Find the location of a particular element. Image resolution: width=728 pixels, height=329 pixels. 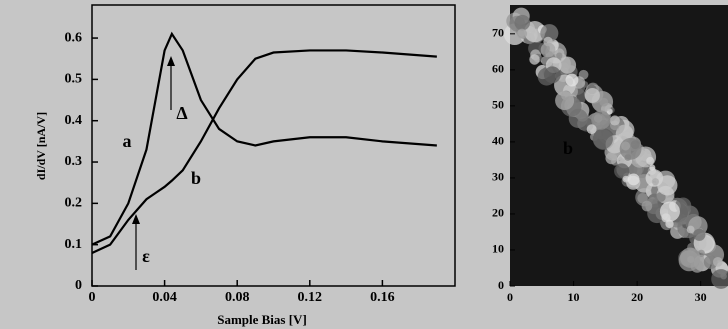

x-tick-label: 20 is located at coordinates (637, 297).